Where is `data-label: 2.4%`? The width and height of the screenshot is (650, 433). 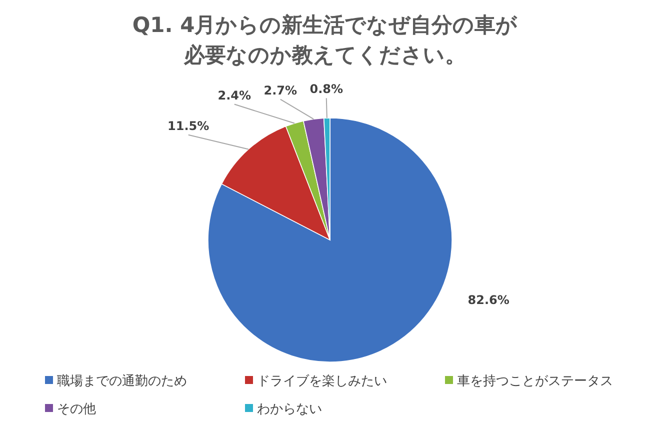
data-label: 2.4% is located at coordinates (235, 95).